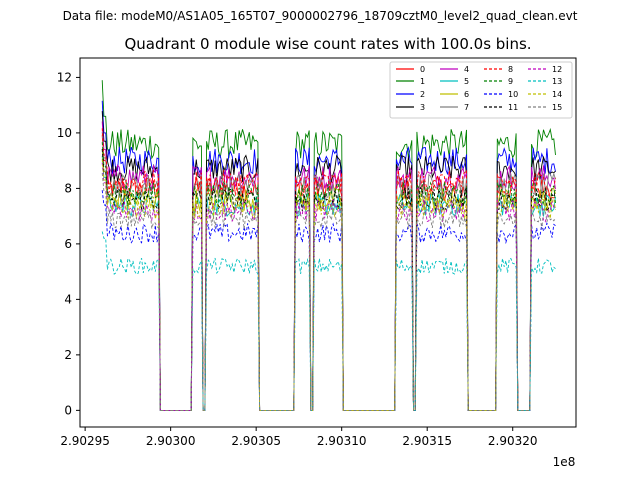 The height and width of the screenshot is (480, 640). What do you see at coordinates (171, 441) in the screenshot?
I see `x-tick-label: 2.90300` at bounding box center [171, 441].